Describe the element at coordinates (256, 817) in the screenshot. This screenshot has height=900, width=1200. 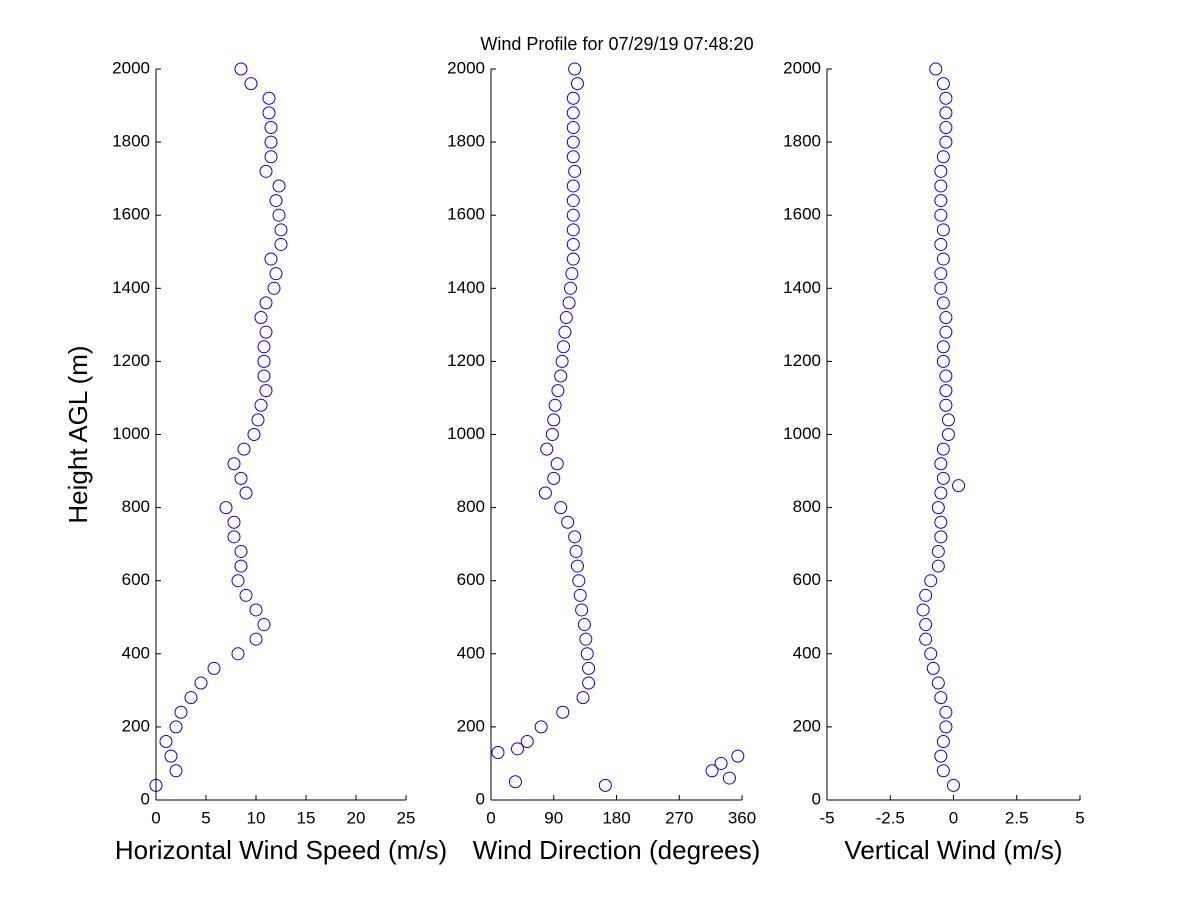
I see `x-tick-label: 10` at that location.